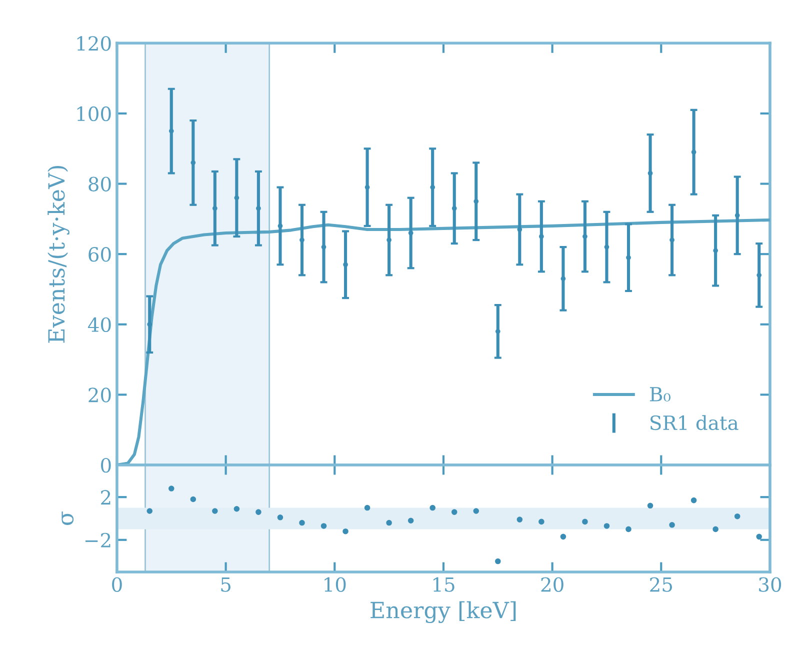 The height and width of the screenshot is (654, 805). What do you see at coordinates (106, 465) in the screenshot?
I see `y-tick-label: 0` at bounding box center [106, 465].